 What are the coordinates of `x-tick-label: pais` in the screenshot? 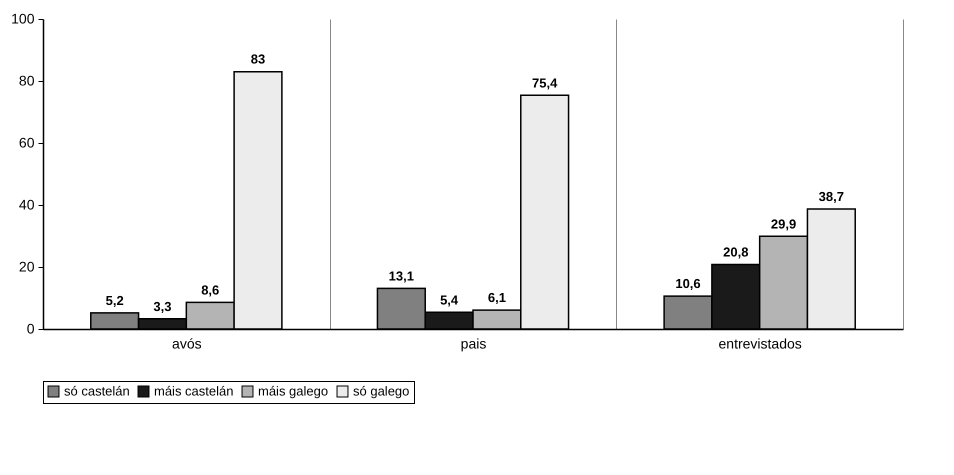 It's located at (473, 344).